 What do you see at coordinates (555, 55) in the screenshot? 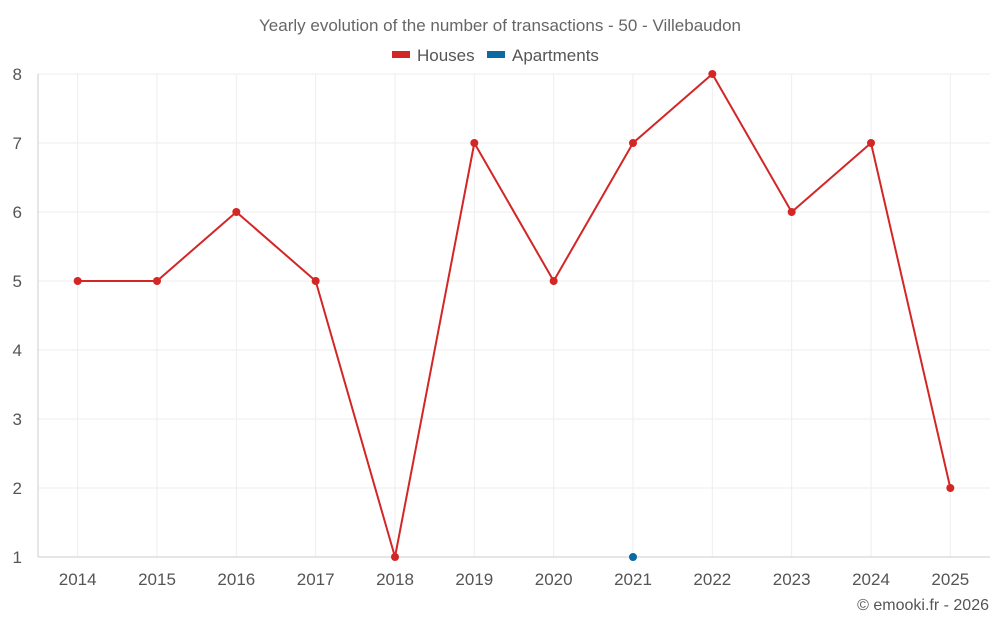
I see `legend-label-apartments: Apartments` at bounding box center [555, 55].